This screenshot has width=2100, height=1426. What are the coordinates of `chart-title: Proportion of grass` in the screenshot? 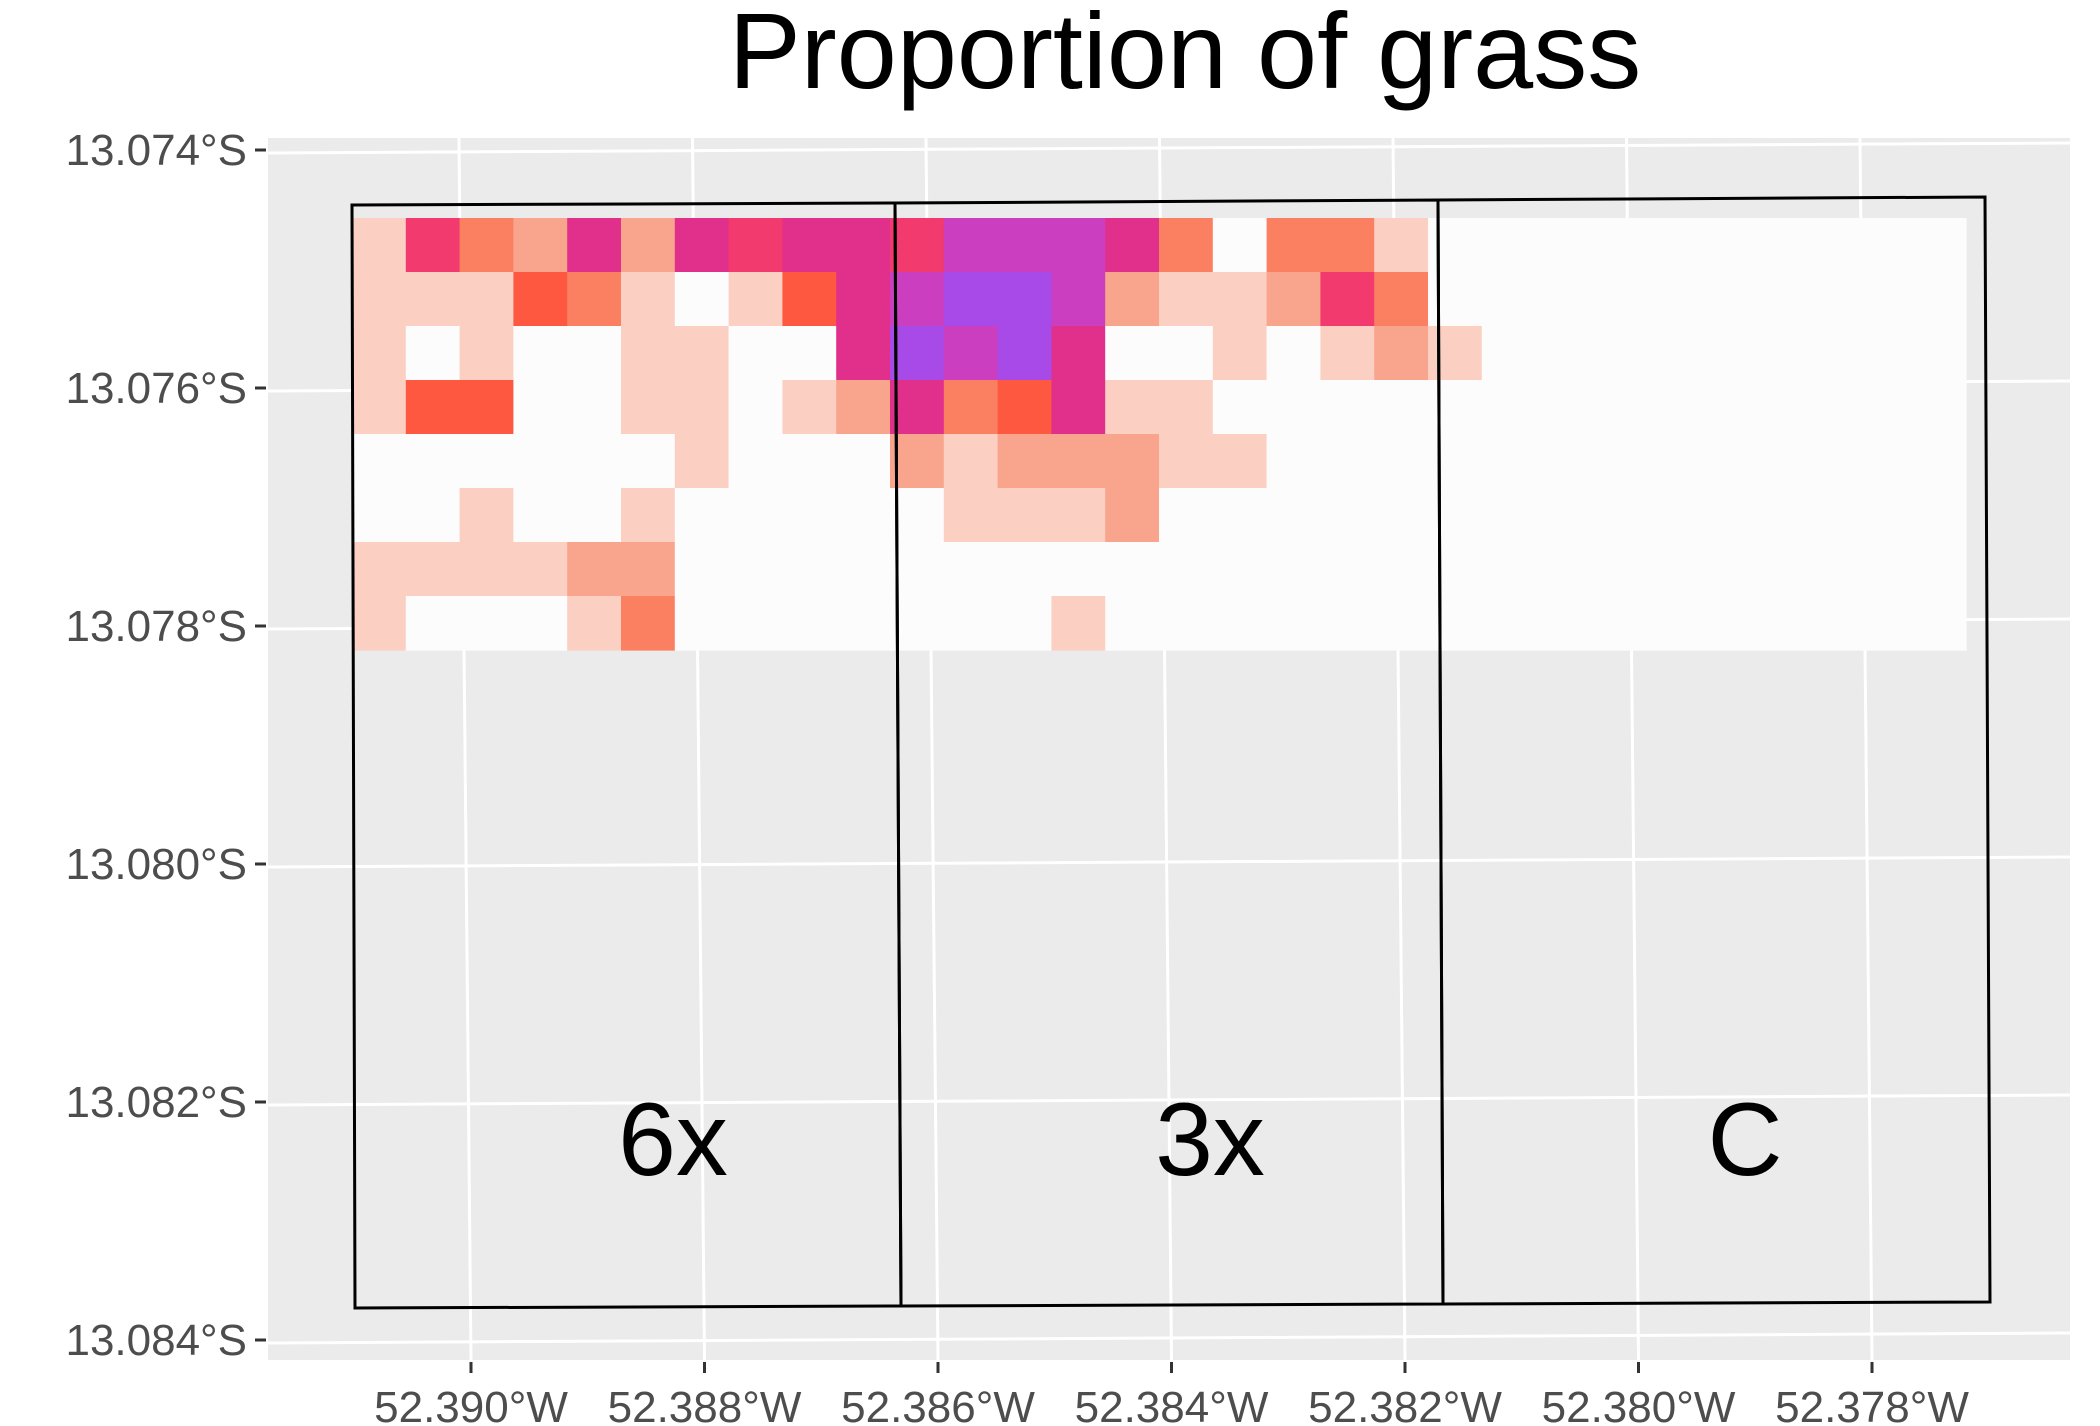 It's located at (1185, 55).